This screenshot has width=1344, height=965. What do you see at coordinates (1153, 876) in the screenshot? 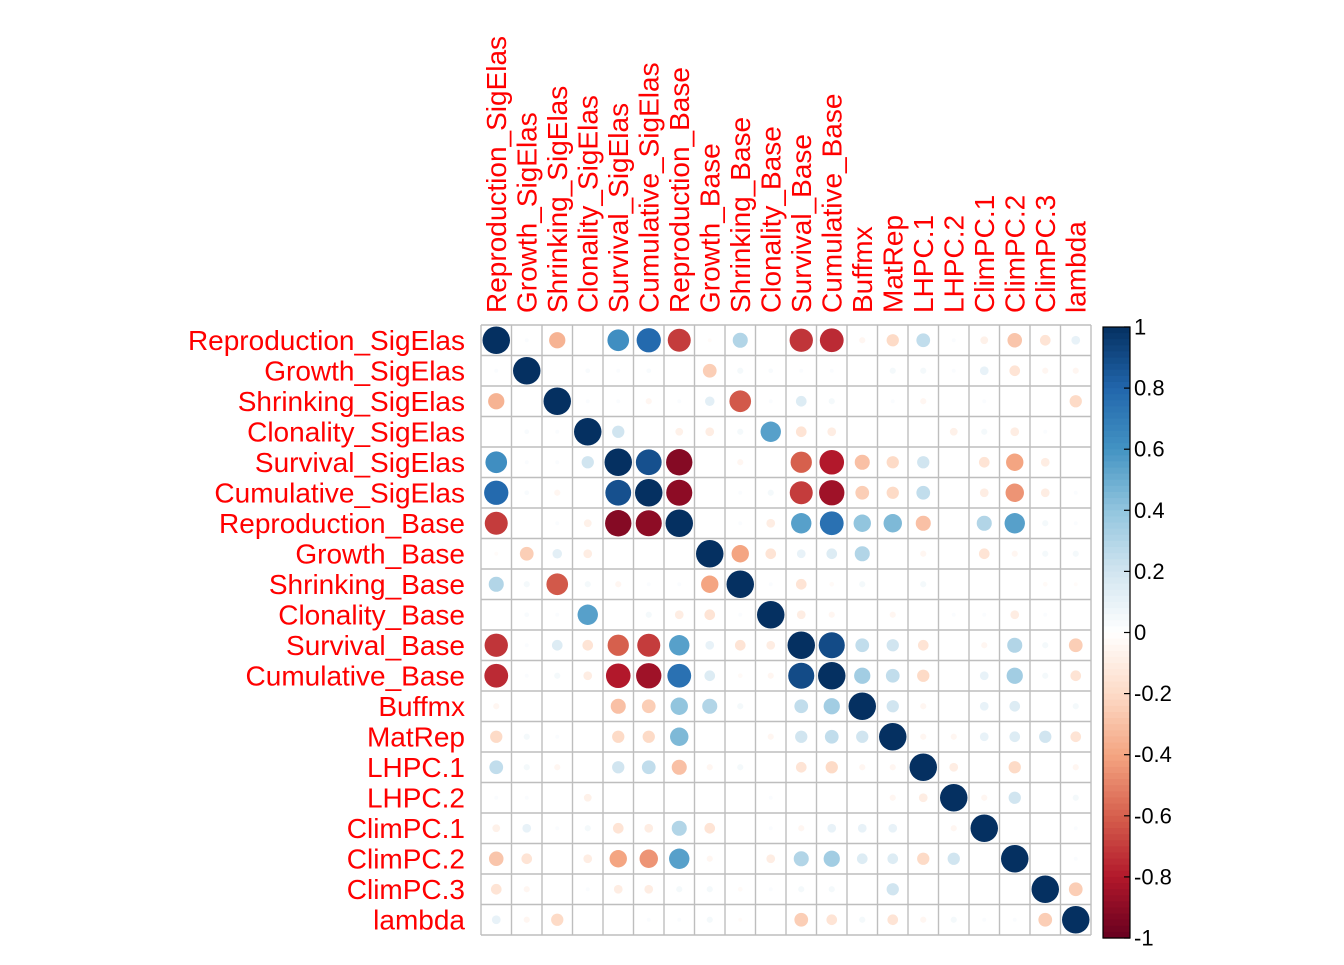
I see `legend-tick-label: -0.8` at bounding box center [1153, 876].